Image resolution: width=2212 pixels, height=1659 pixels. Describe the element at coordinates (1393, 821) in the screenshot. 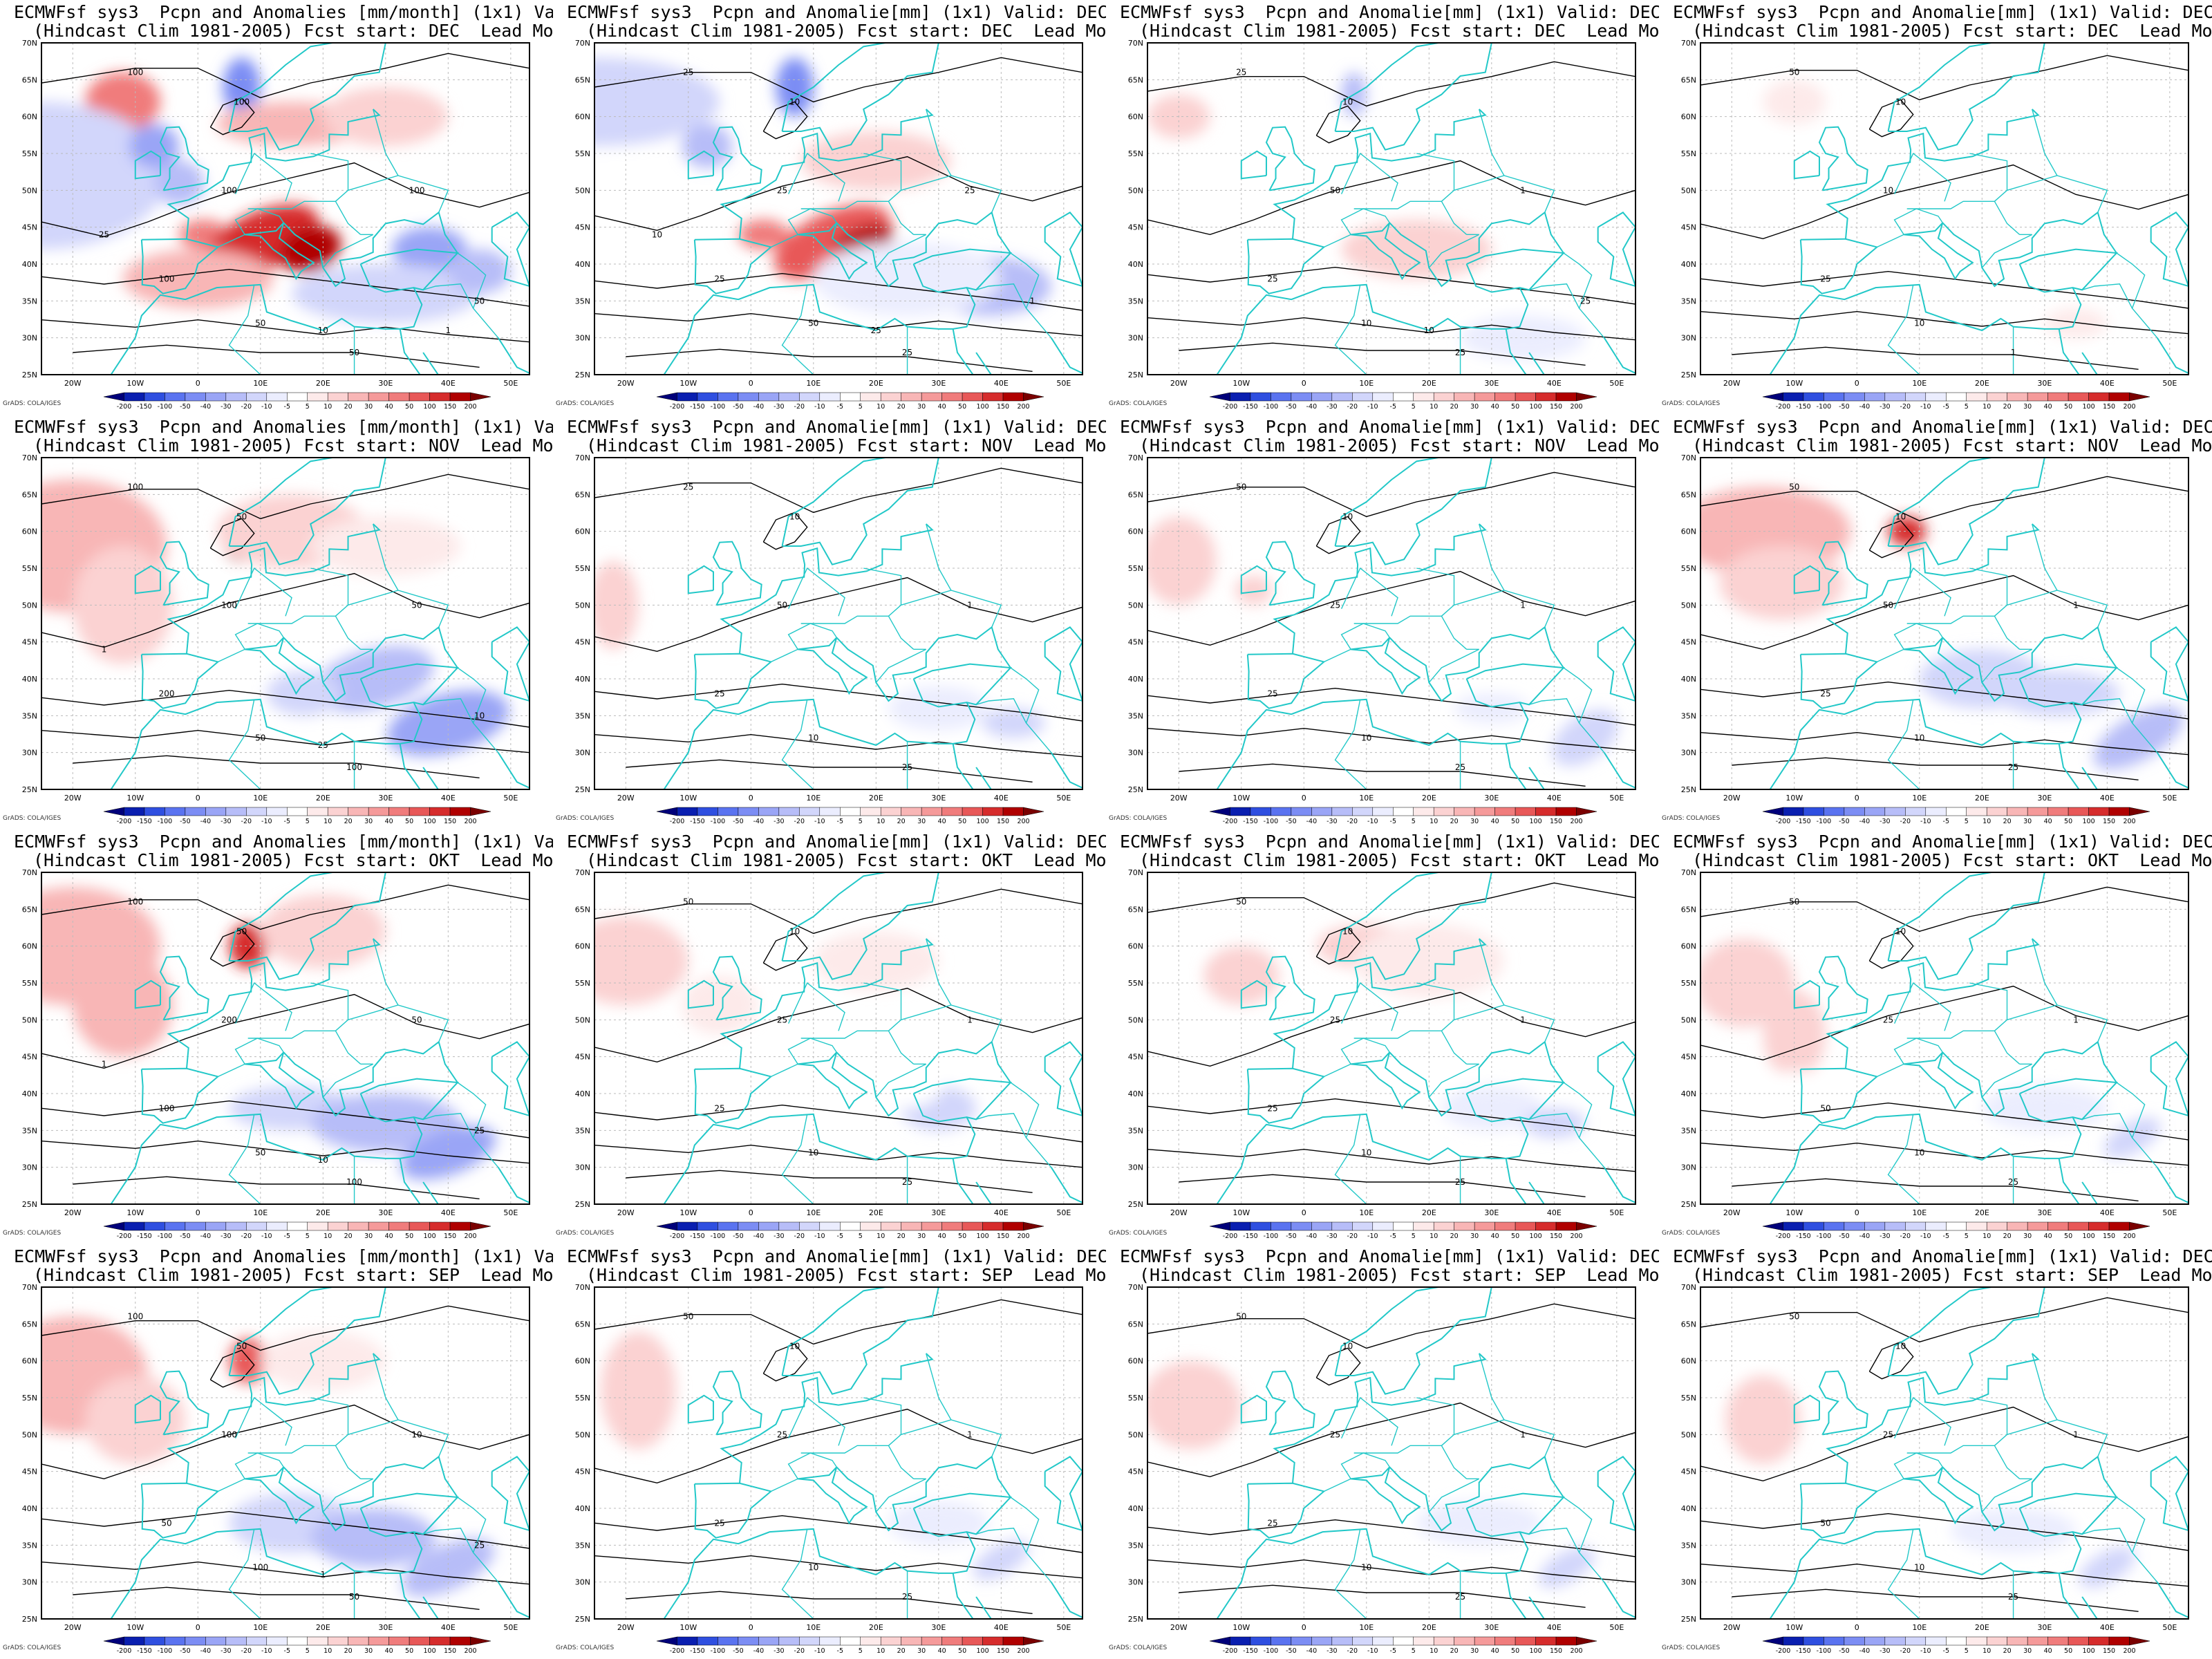

I see `colorbar-tick-label: -5` at that location.